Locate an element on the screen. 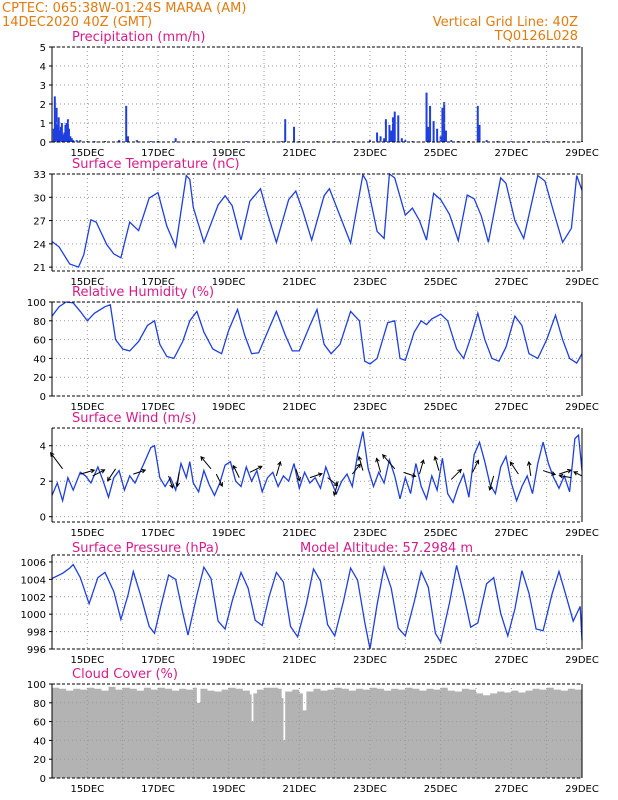  ytick-cloud-0: 0 is located at coordinates (43, 779).